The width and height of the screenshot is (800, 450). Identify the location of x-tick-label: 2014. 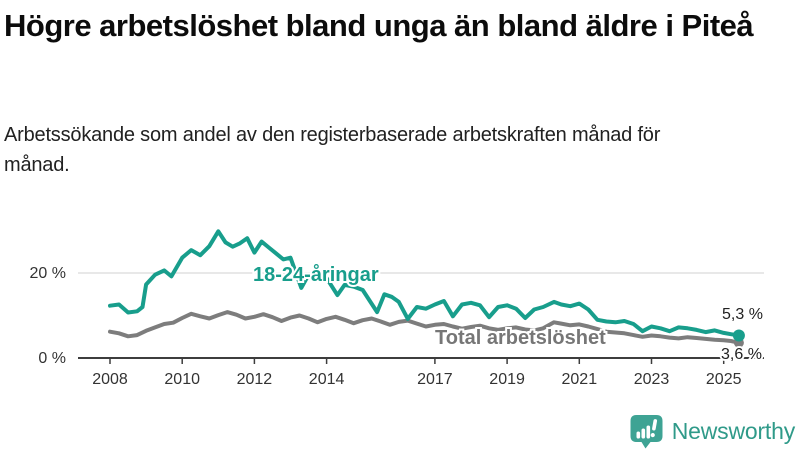
(327, 379).